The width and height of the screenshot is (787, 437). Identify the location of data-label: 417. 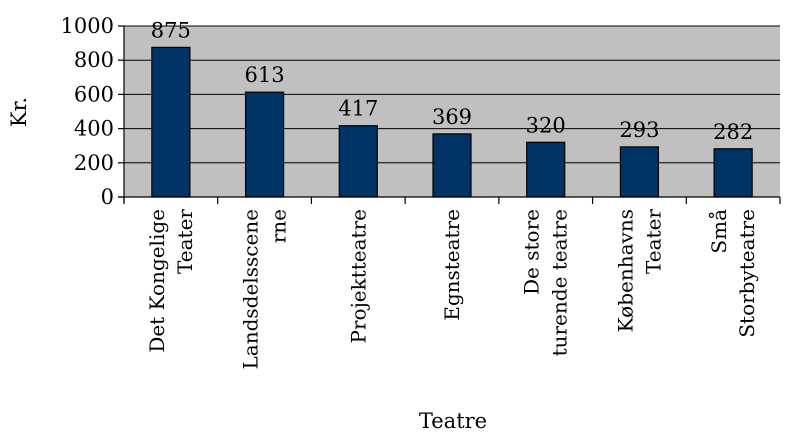
(358, 109).